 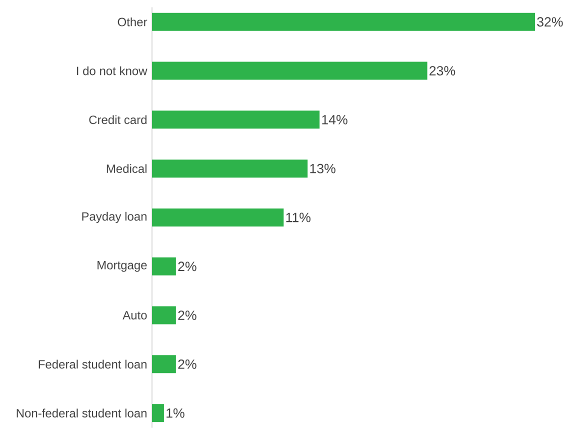 I want to click on y-tick-label: Other, so click(x=133, y=21).